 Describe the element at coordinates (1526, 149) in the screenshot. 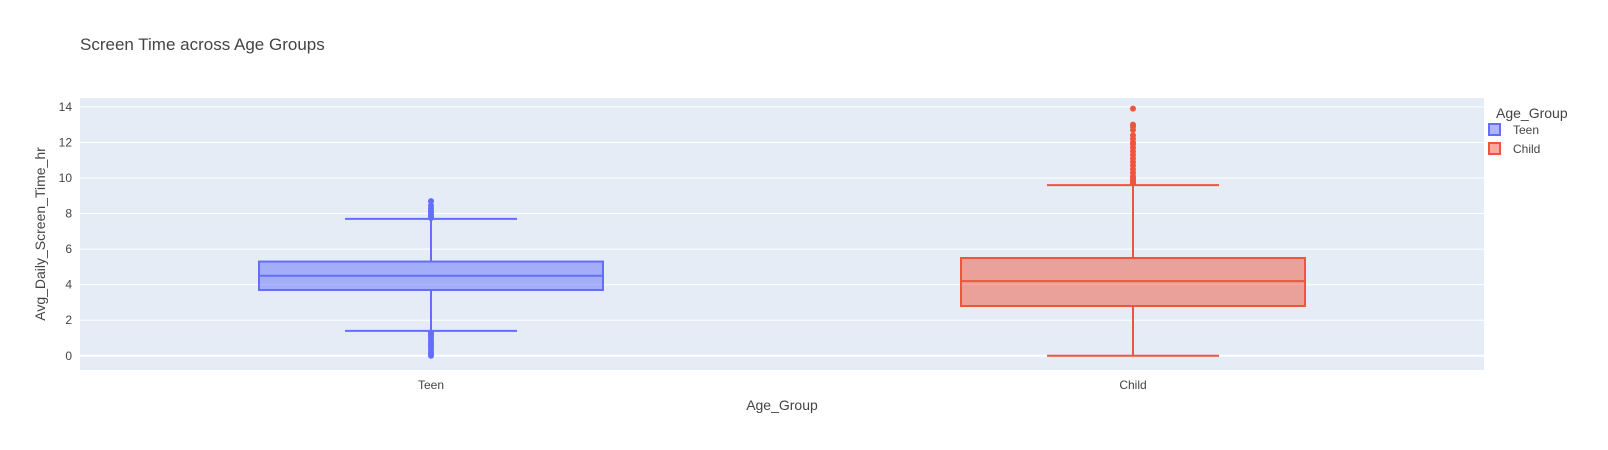

I see `legend-label: Child` at that location.